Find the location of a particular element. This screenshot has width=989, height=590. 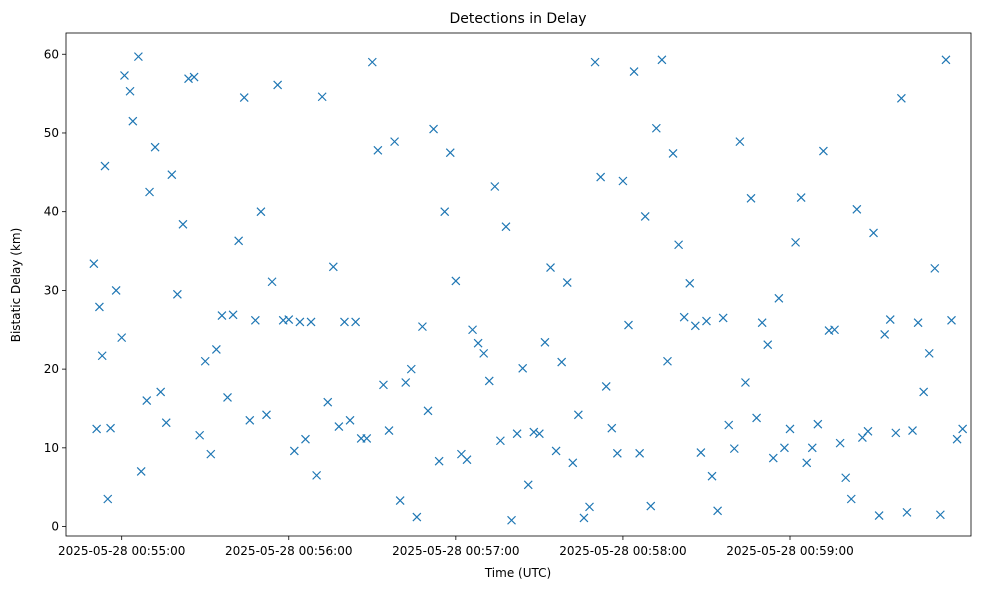

y-tick-label: 10 is located at coordinates (51, 448).